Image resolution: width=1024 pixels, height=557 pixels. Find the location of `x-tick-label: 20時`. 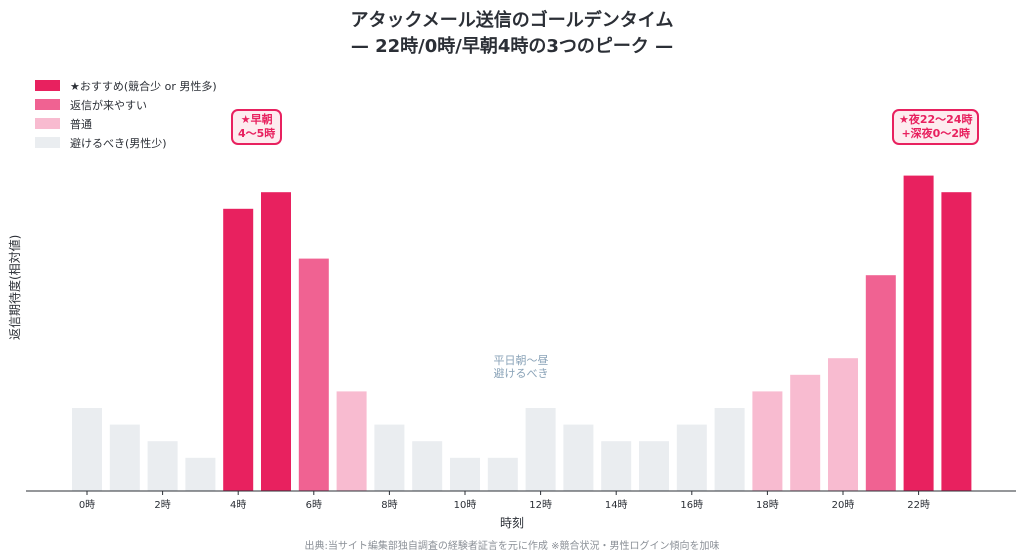

x-tick-label: 20時 is located at coordinates (843, 505).